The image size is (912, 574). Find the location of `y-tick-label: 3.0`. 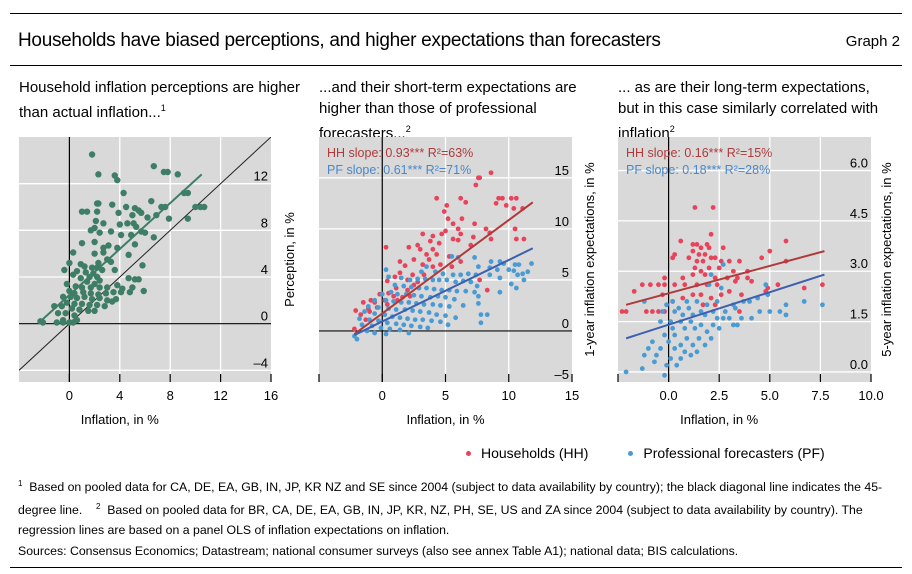

y-tick-label: 3.0 is located at coordinates (859, 263).